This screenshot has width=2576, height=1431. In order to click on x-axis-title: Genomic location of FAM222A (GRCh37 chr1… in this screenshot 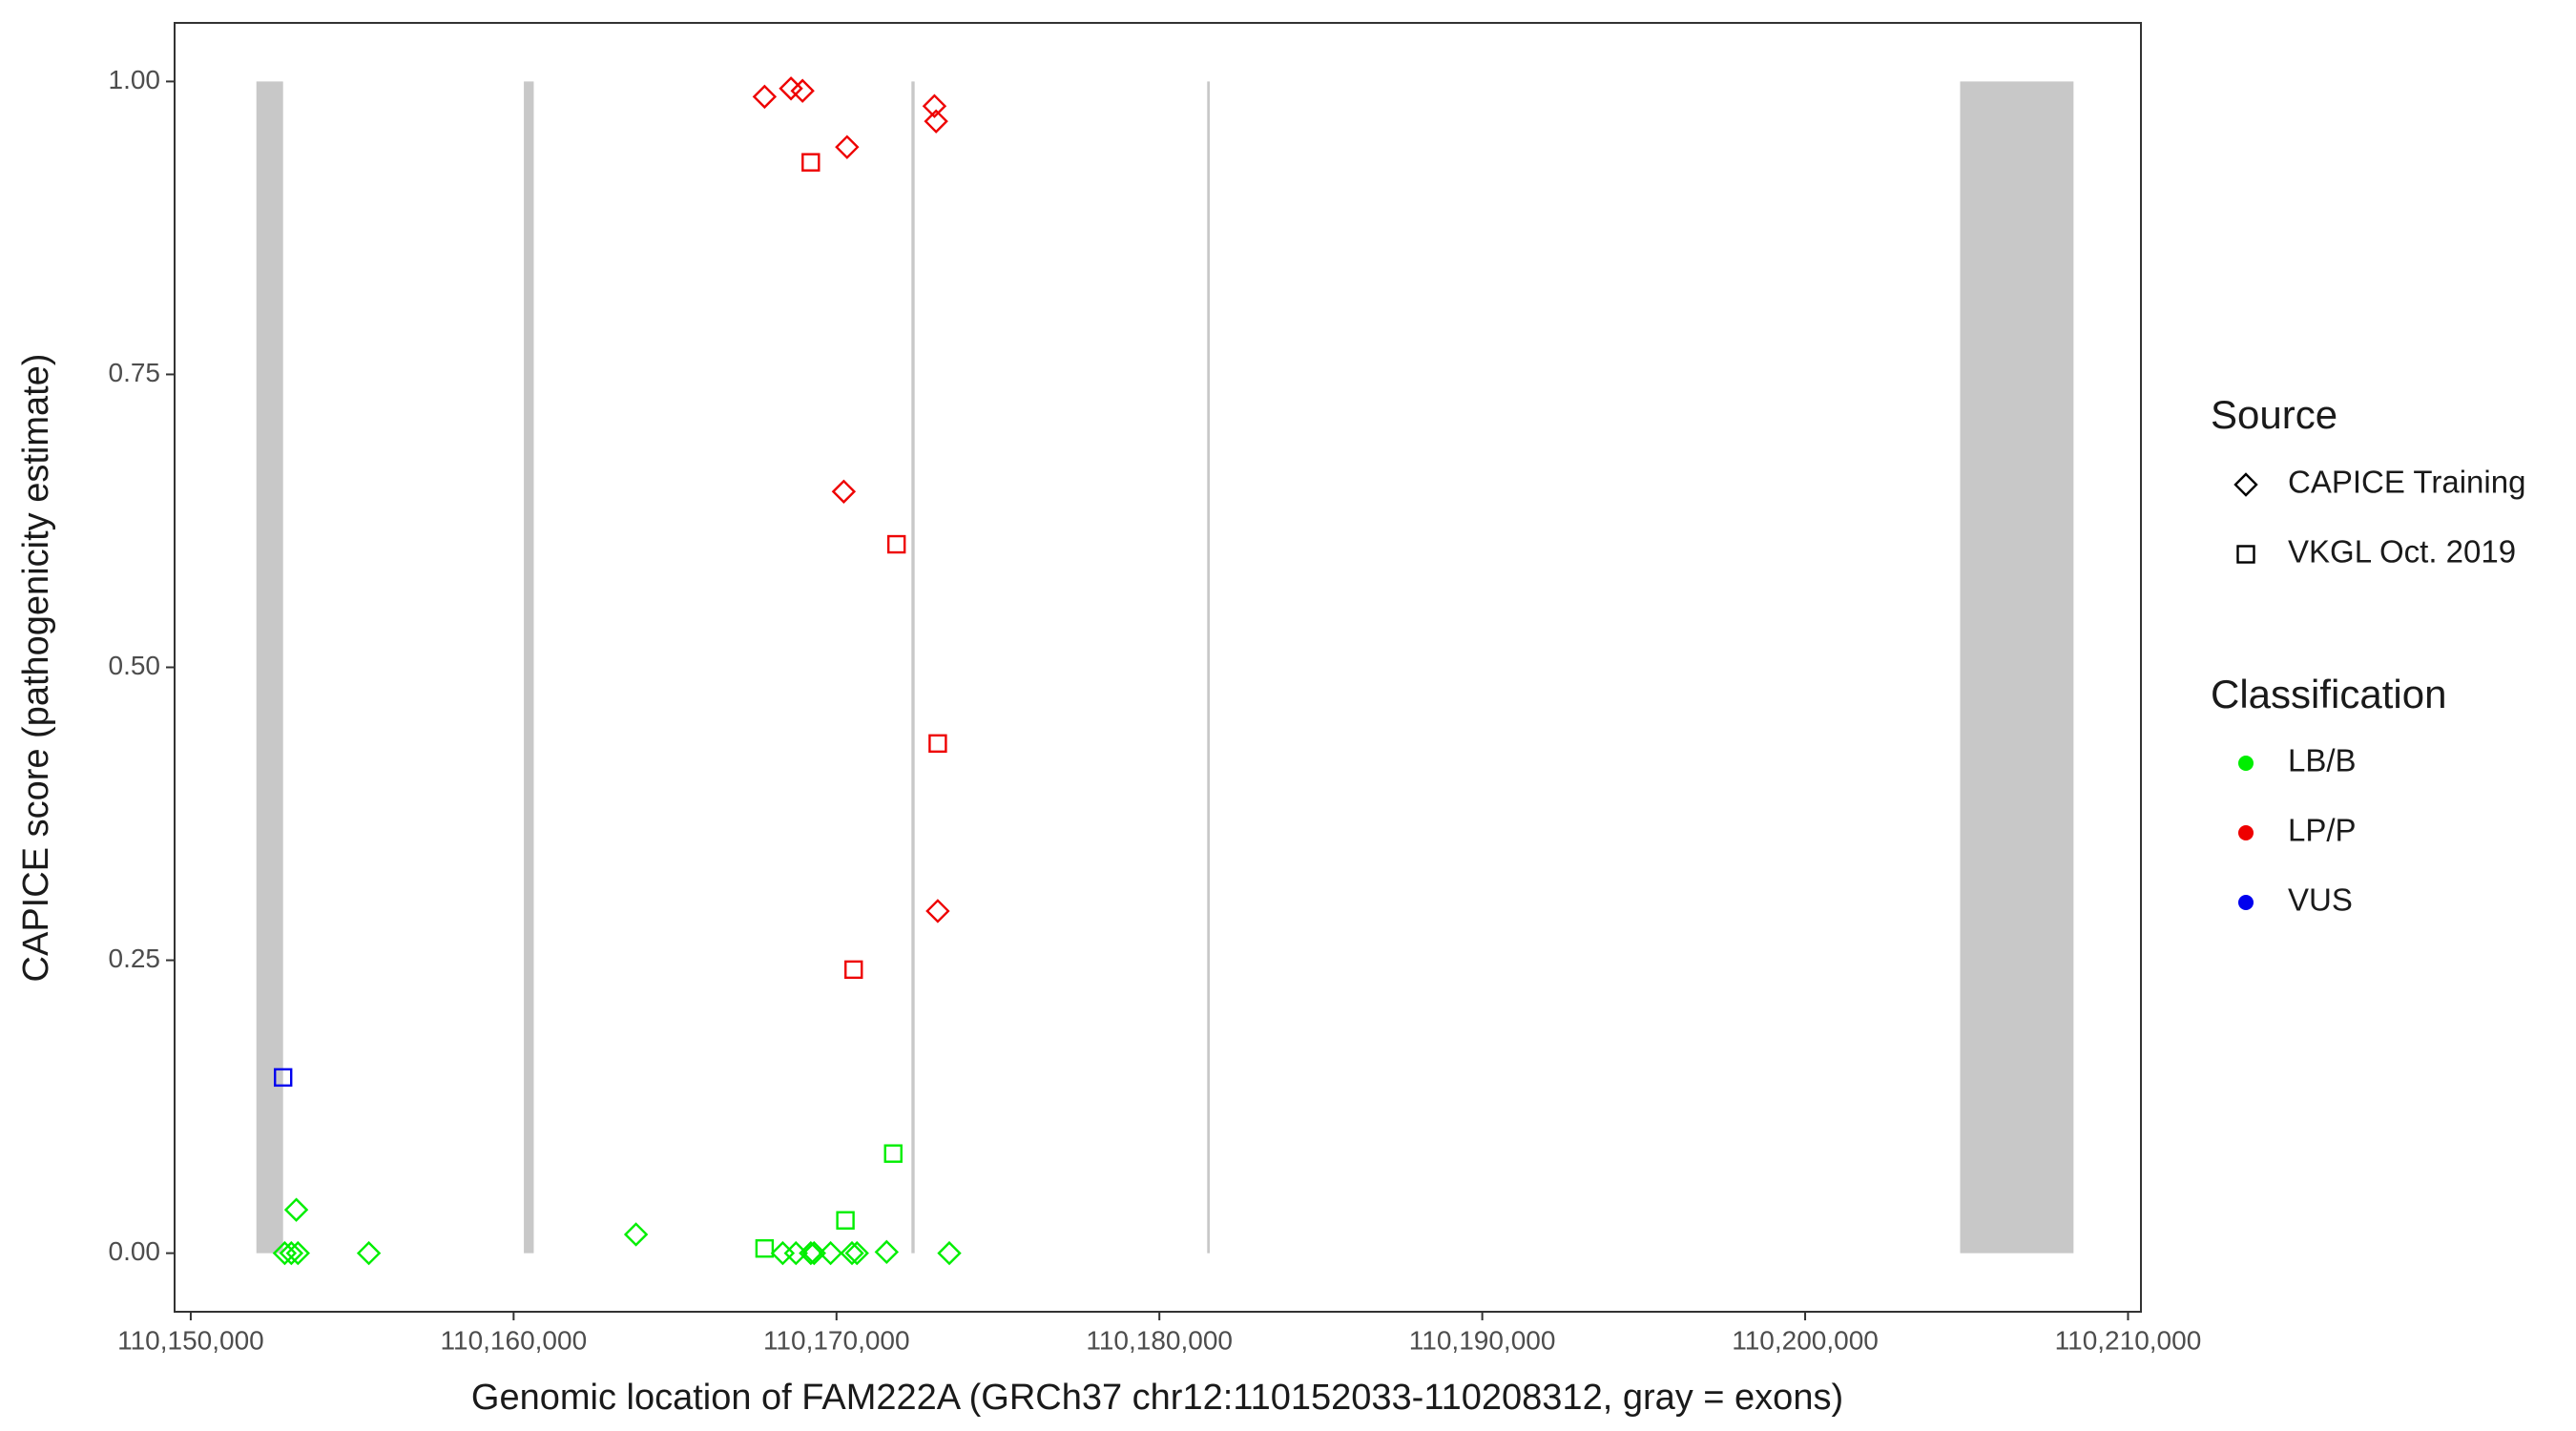, I will do `click(1157, 1398)`.